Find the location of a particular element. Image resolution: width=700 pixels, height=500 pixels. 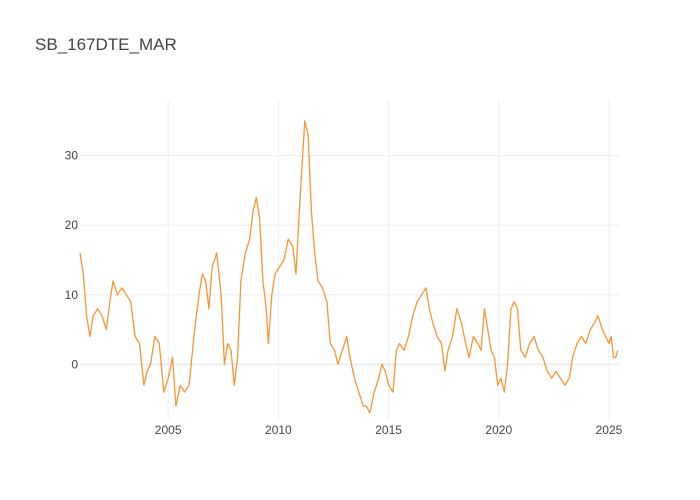

x-tick-label: 2005 is located at coordinates (168, 430).